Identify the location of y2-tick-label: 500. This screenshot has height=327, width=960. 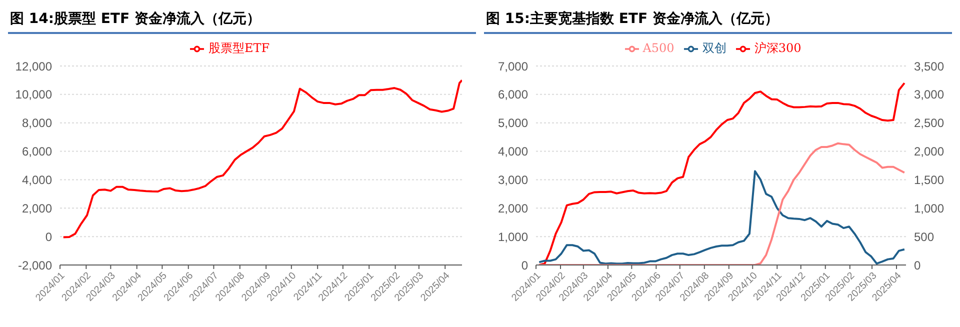
(924, 237).